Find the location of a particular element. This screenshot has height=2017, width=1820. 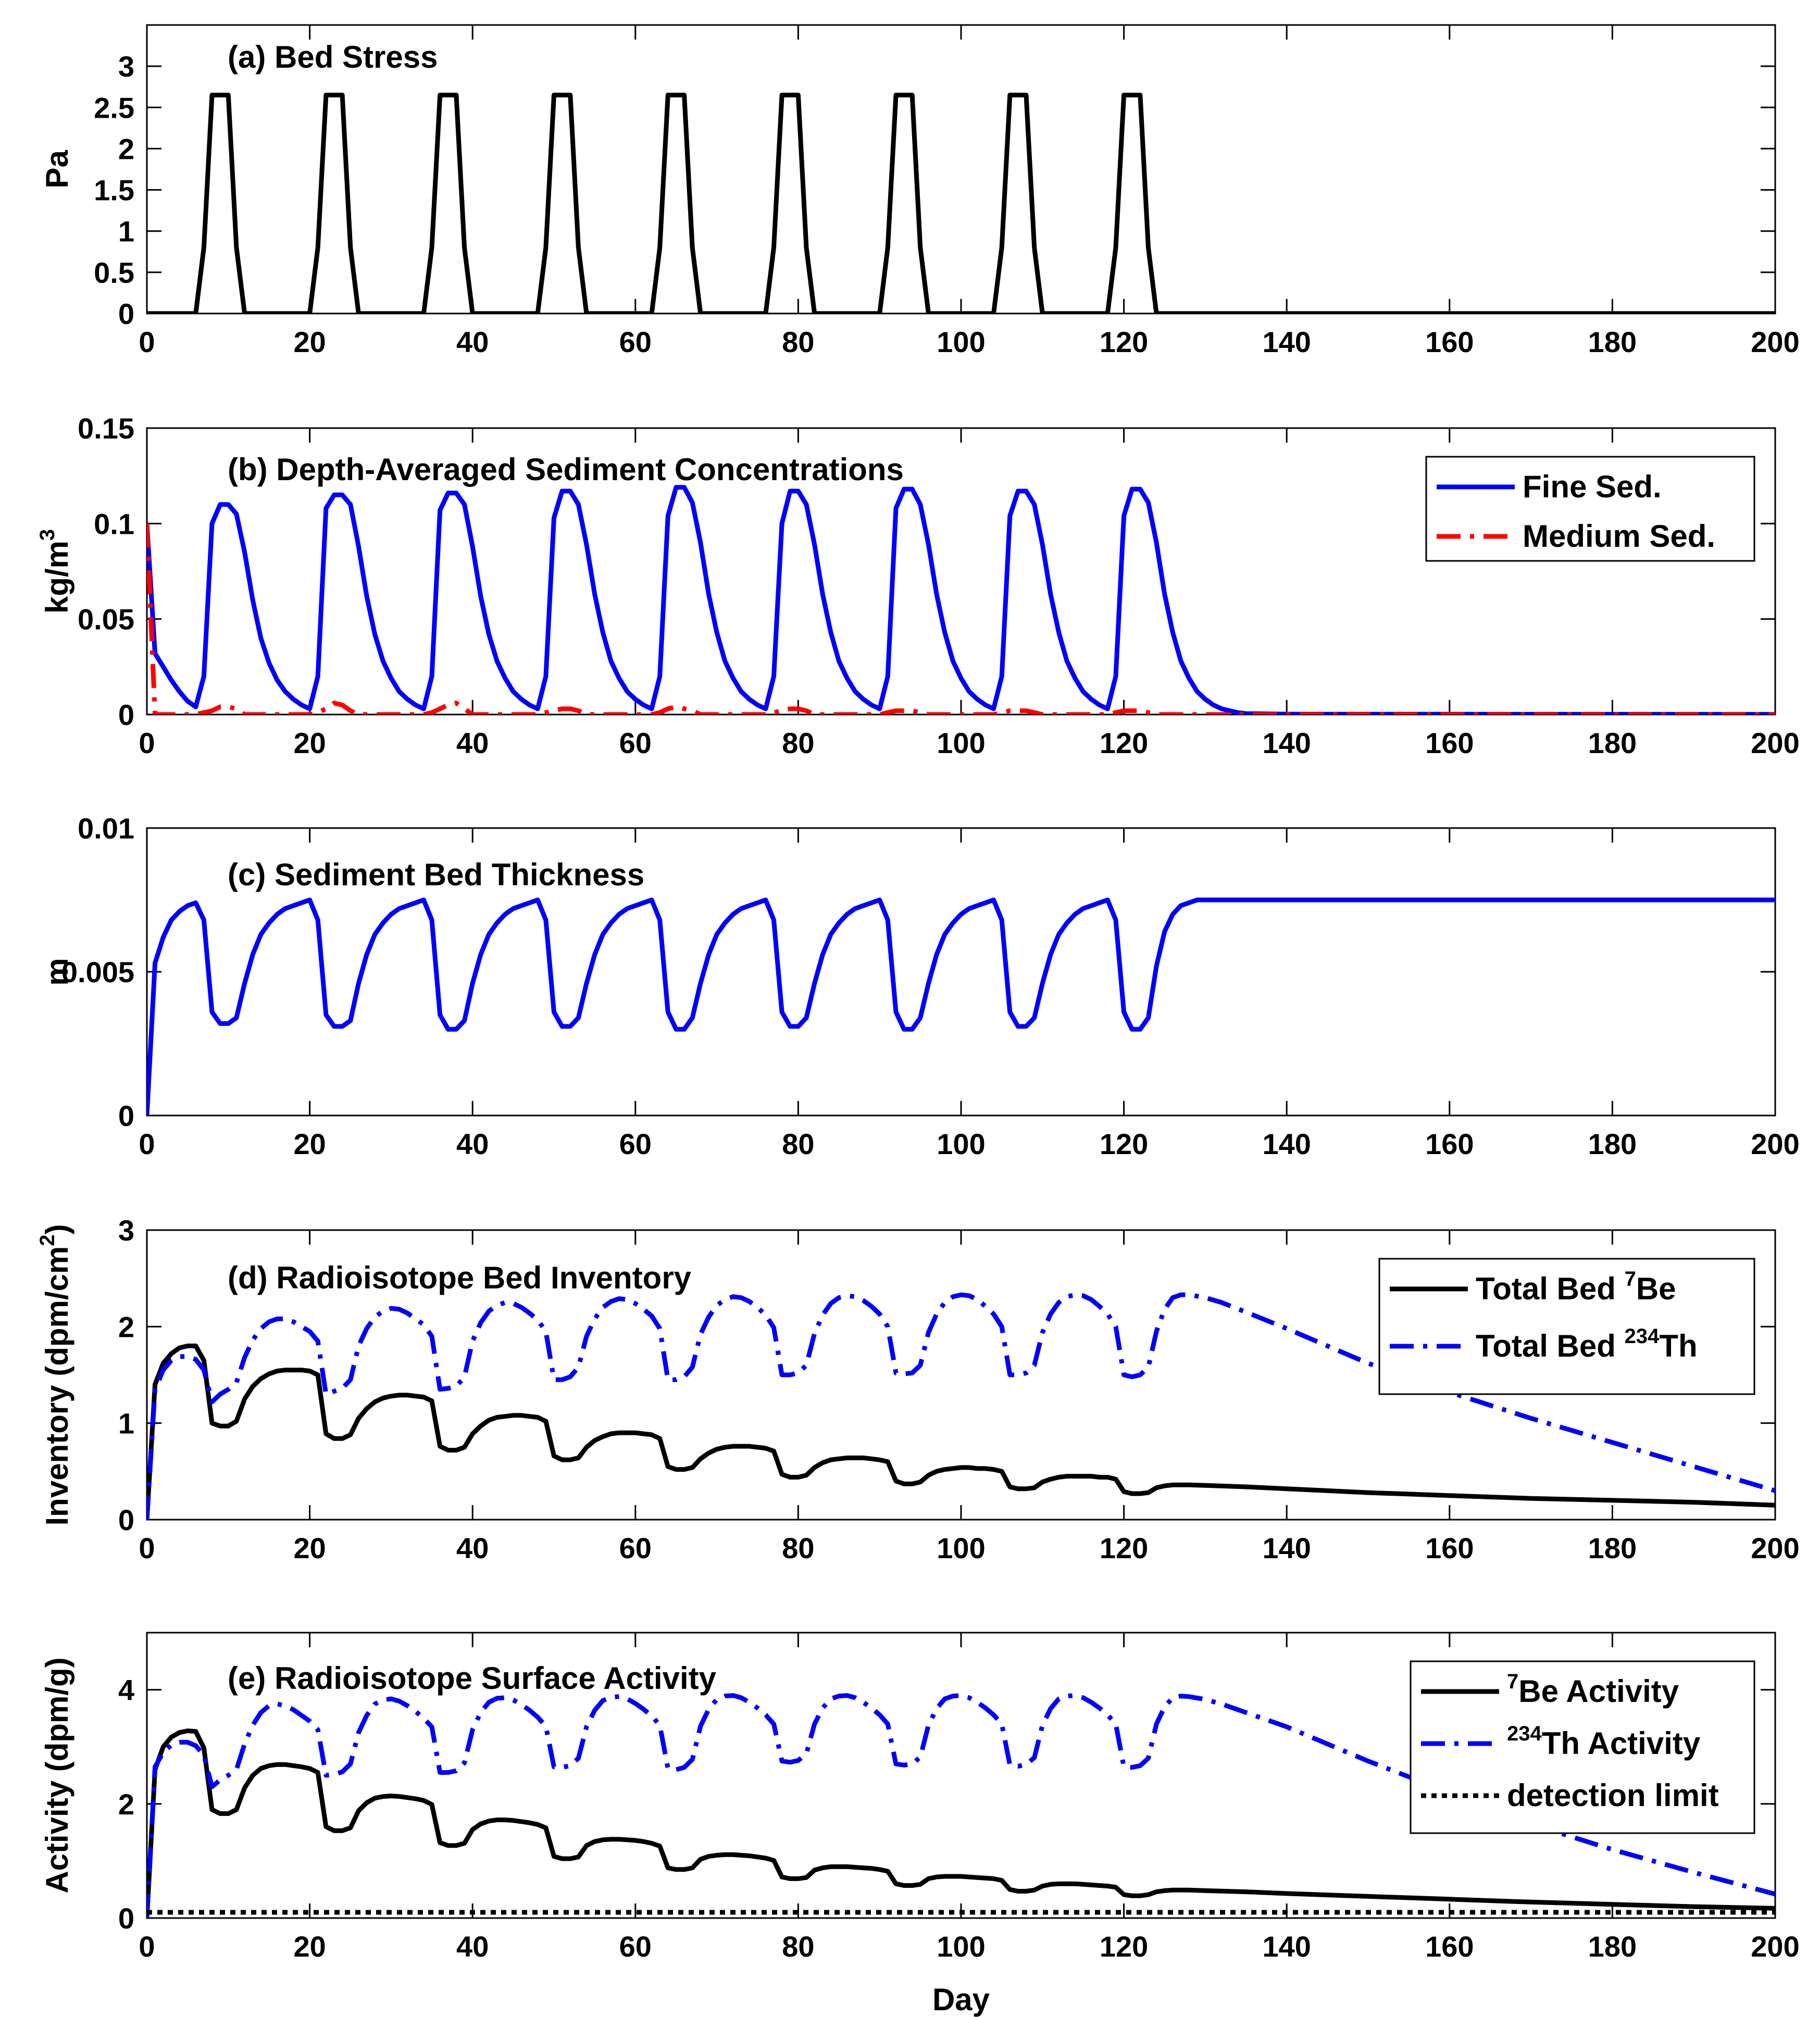

legend-label: Total Bed 234Th is located at coordinates (1587, 1344).